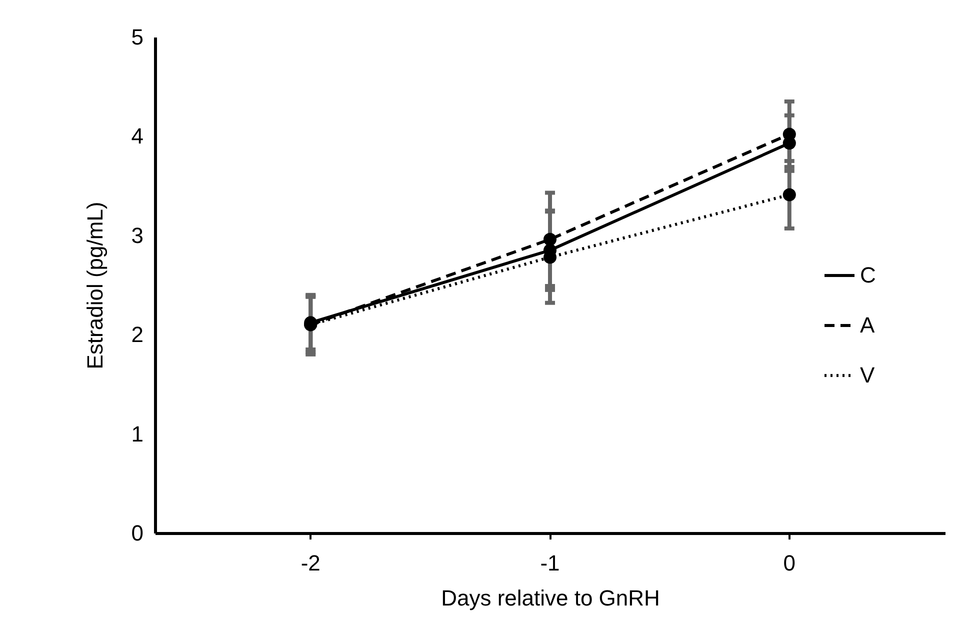  Describe the element at coordinates (137, 335) in the screenshot. I see `y-tick-label: 2` at that location.